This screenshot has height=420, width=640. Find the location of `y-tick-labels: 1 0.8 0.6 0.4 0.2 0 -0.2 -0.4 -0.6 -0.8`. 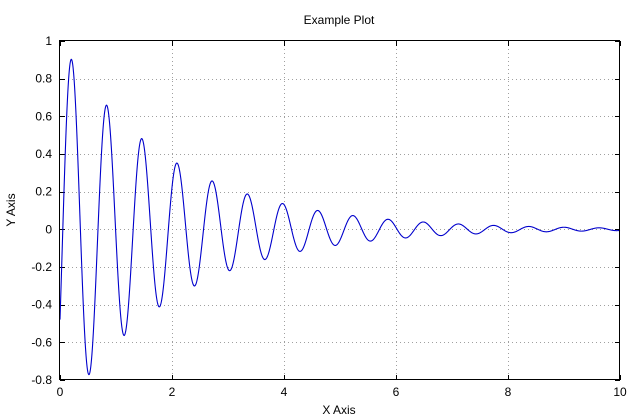

y-tick-labels: 1 0.8 0.6 0.4 0.2 0 -0.2 -0.4 -0.6 -0.8 is located at coordinates (41, 210).